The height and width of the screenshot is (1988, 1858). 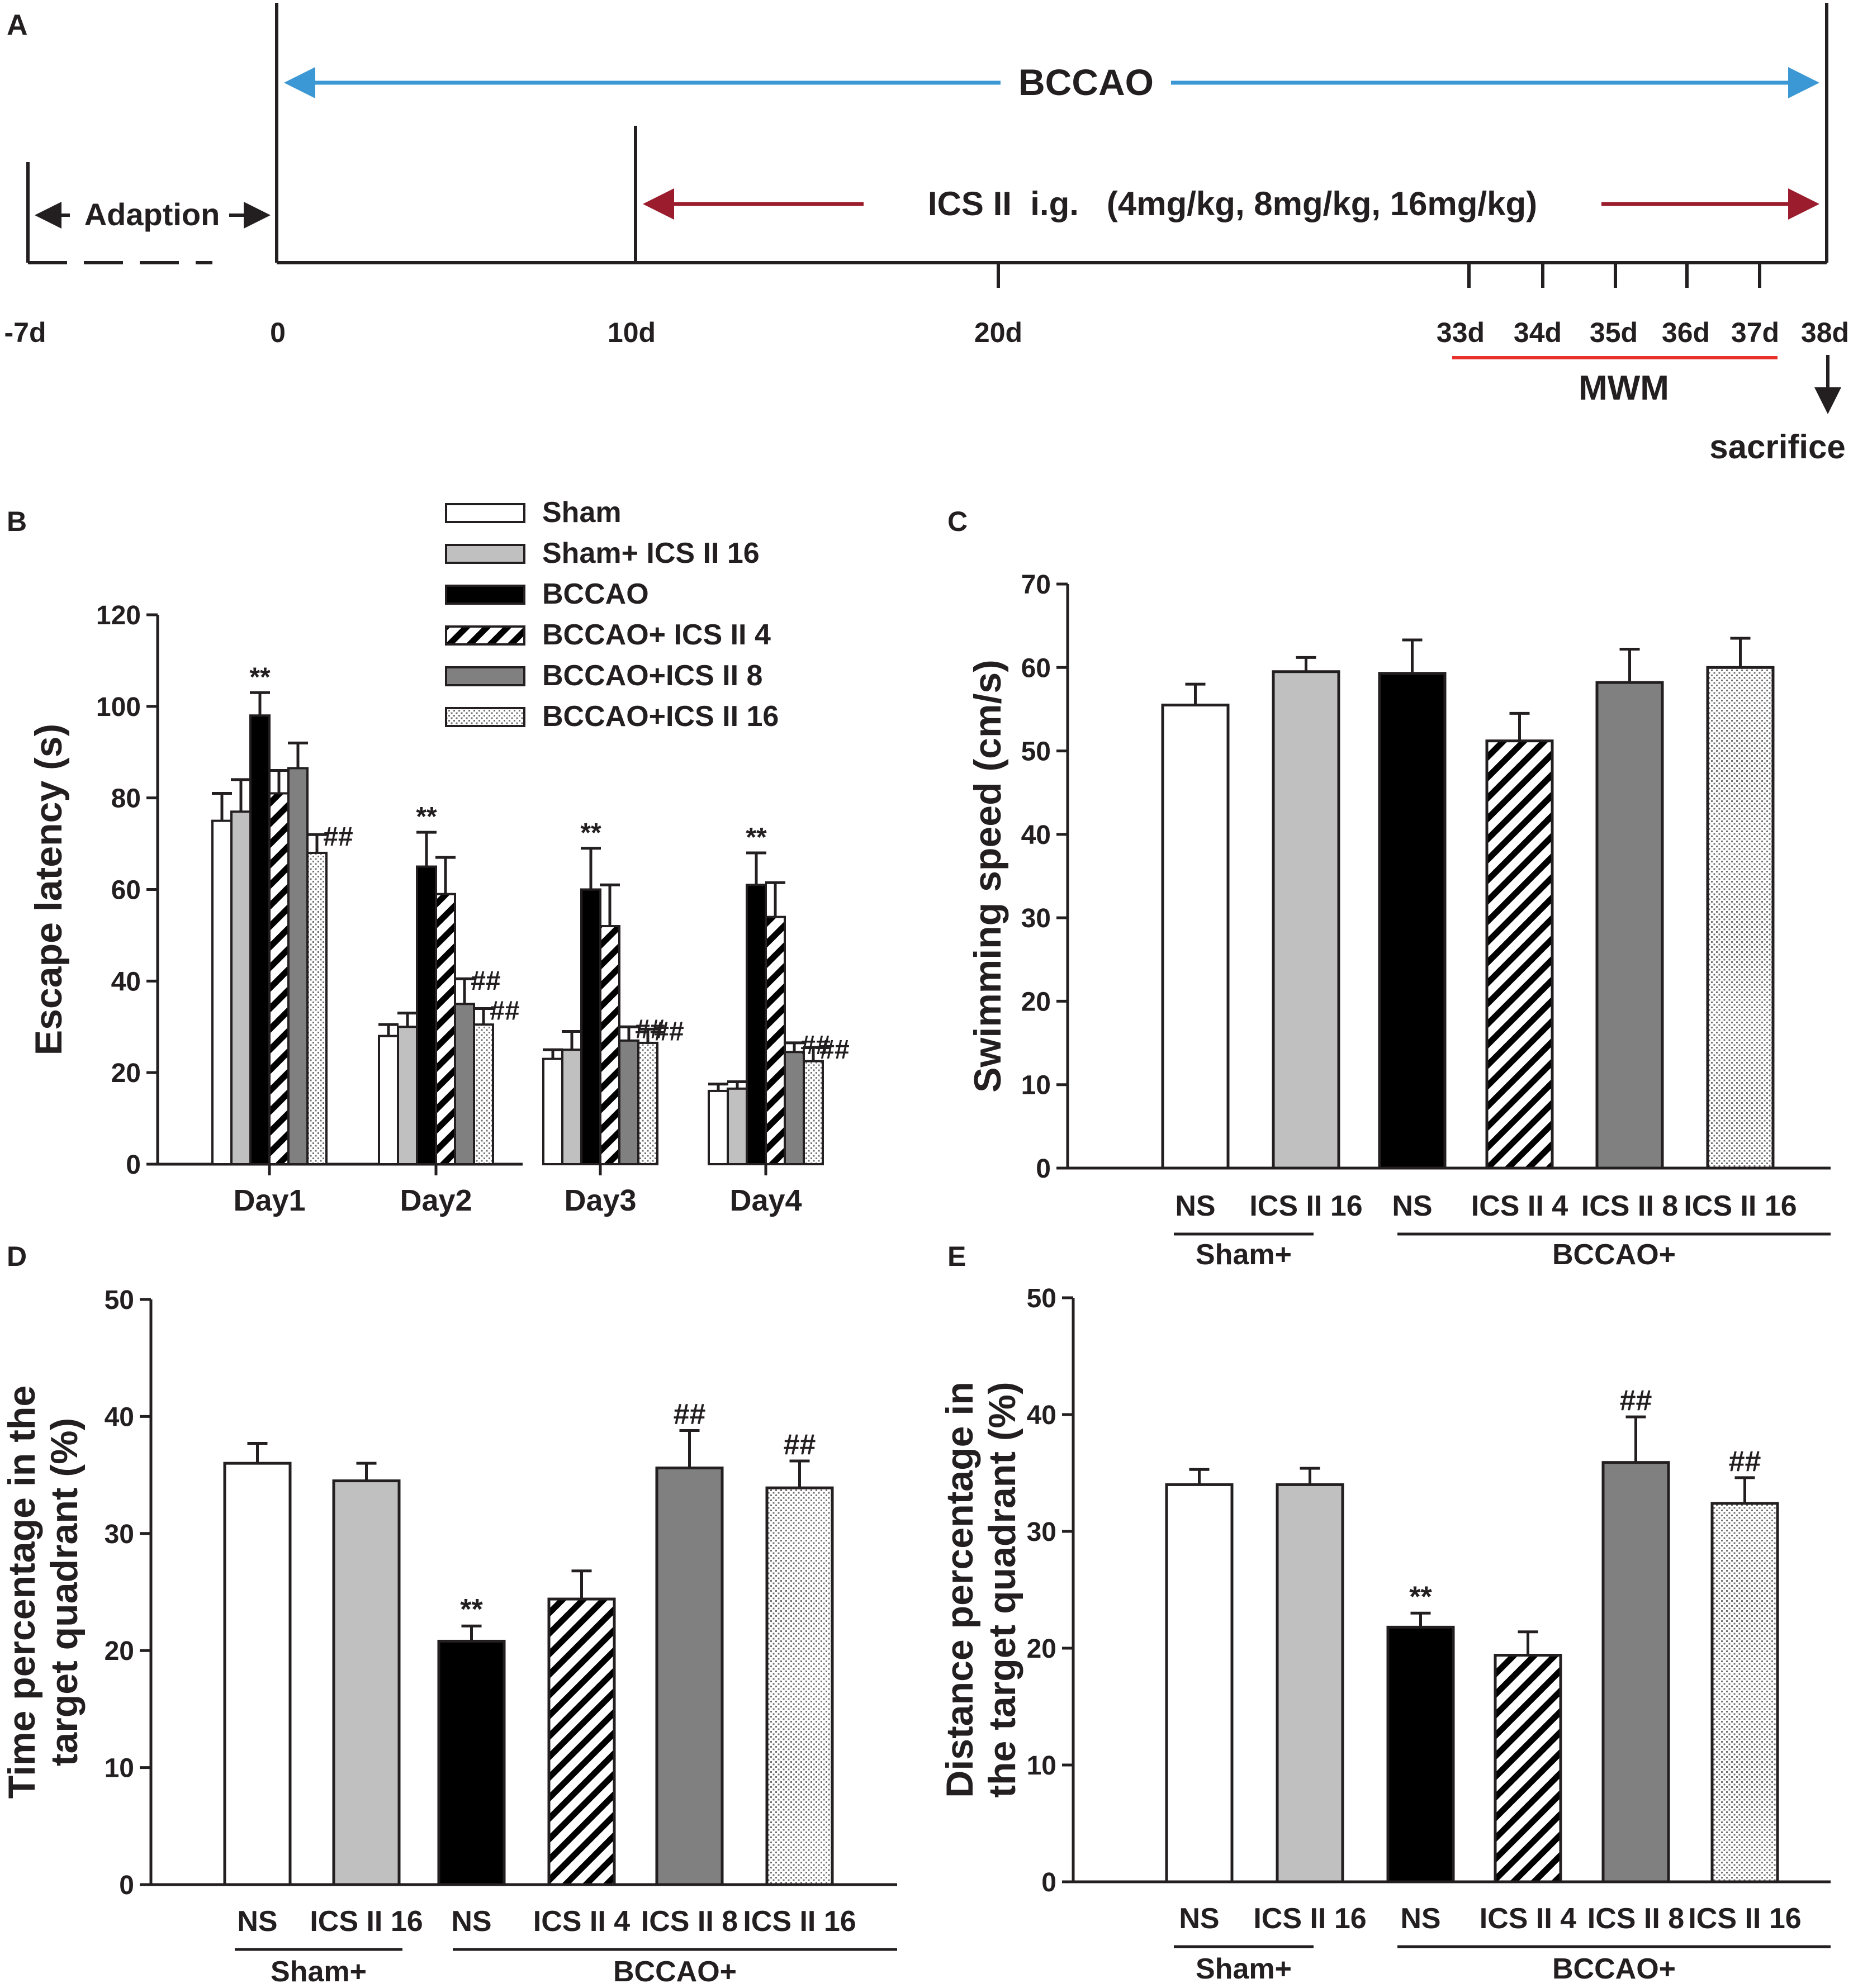 What do you see at coordinates (1825, 333) in the screenshot?
I see `tick-label-38d: 38d` at bounding box center [1825, 333].